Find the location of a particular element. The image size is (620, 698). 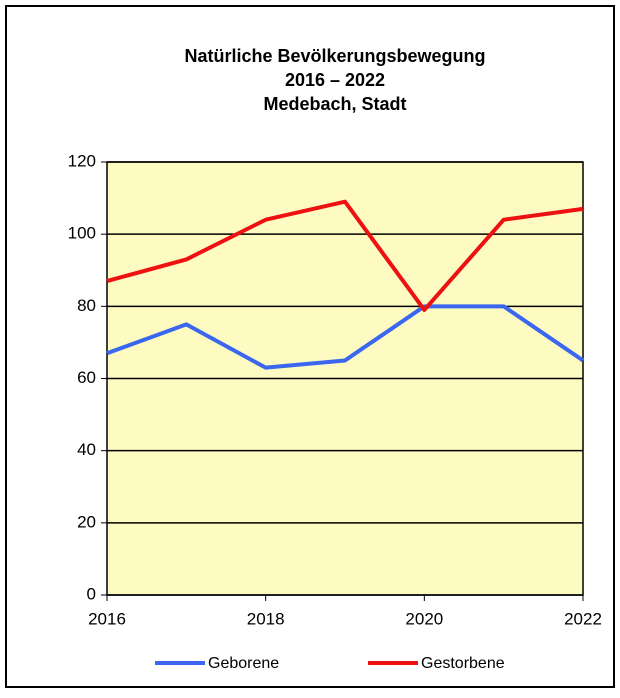

y-tick-label: 0 is located at coordinates (91, 593).